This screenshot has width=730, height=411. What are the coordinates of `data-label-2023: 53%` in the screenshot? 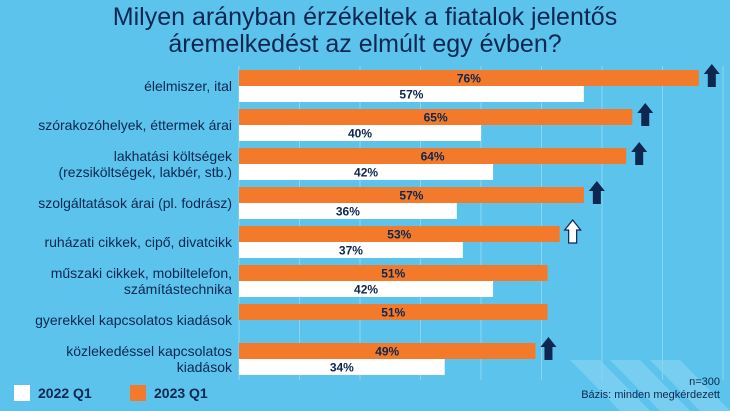 It's located at (399, 235).